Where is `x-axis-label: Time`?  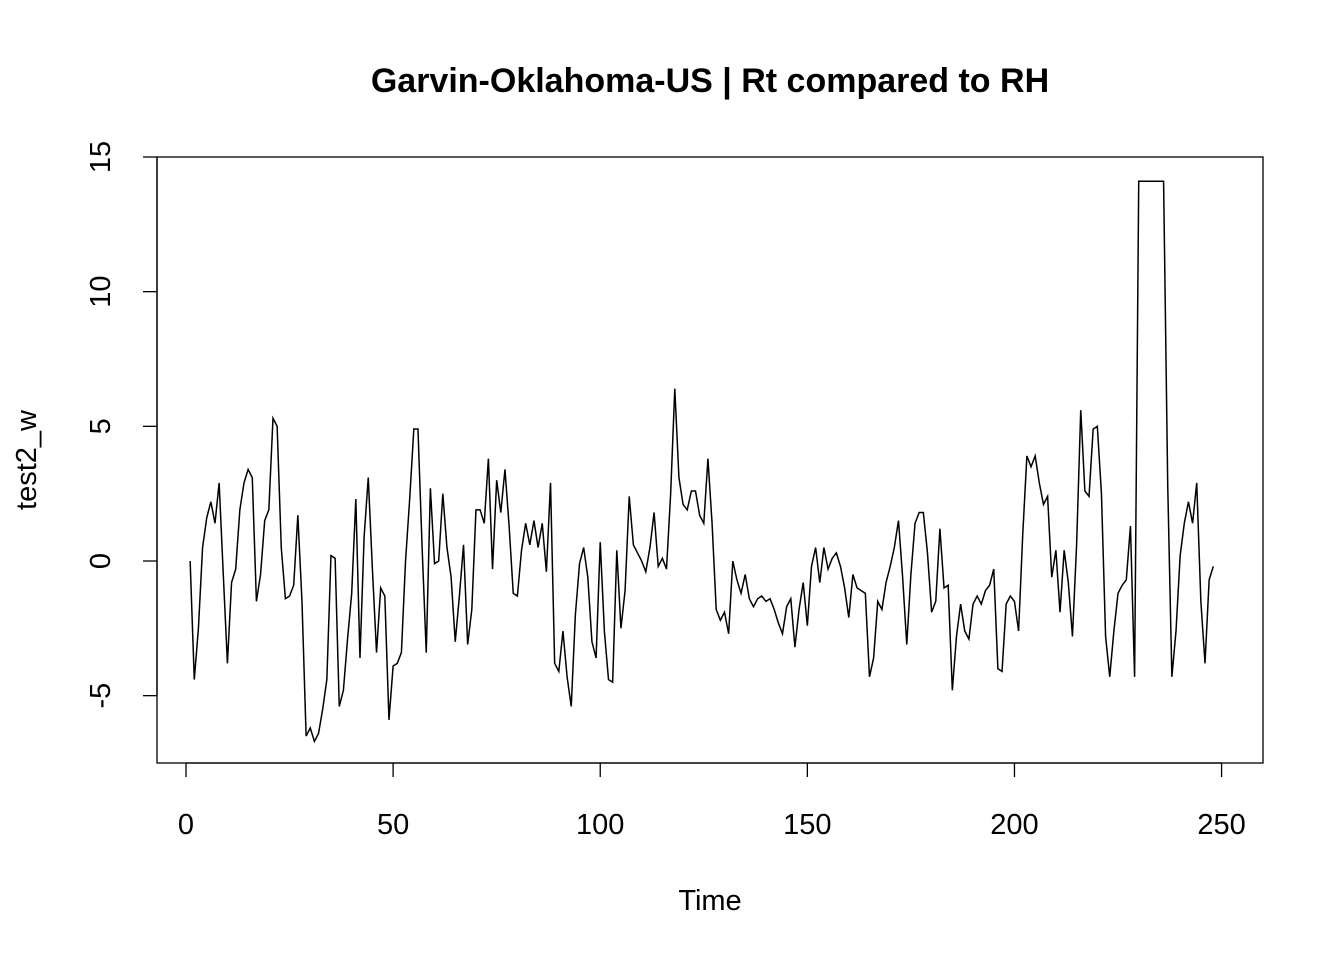
x-axis-label: Time is located at coordinates (709, 901).